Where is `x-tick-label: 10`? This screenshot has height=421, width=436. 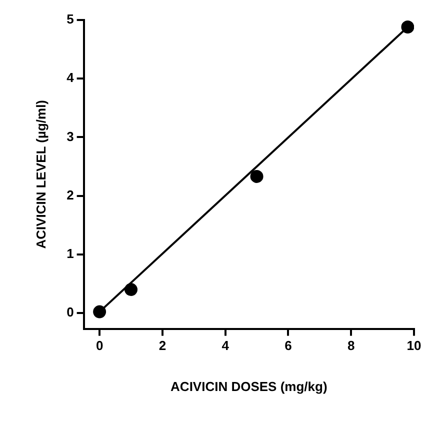 x-tick-label: 10 is located at coordinates (414, 346).